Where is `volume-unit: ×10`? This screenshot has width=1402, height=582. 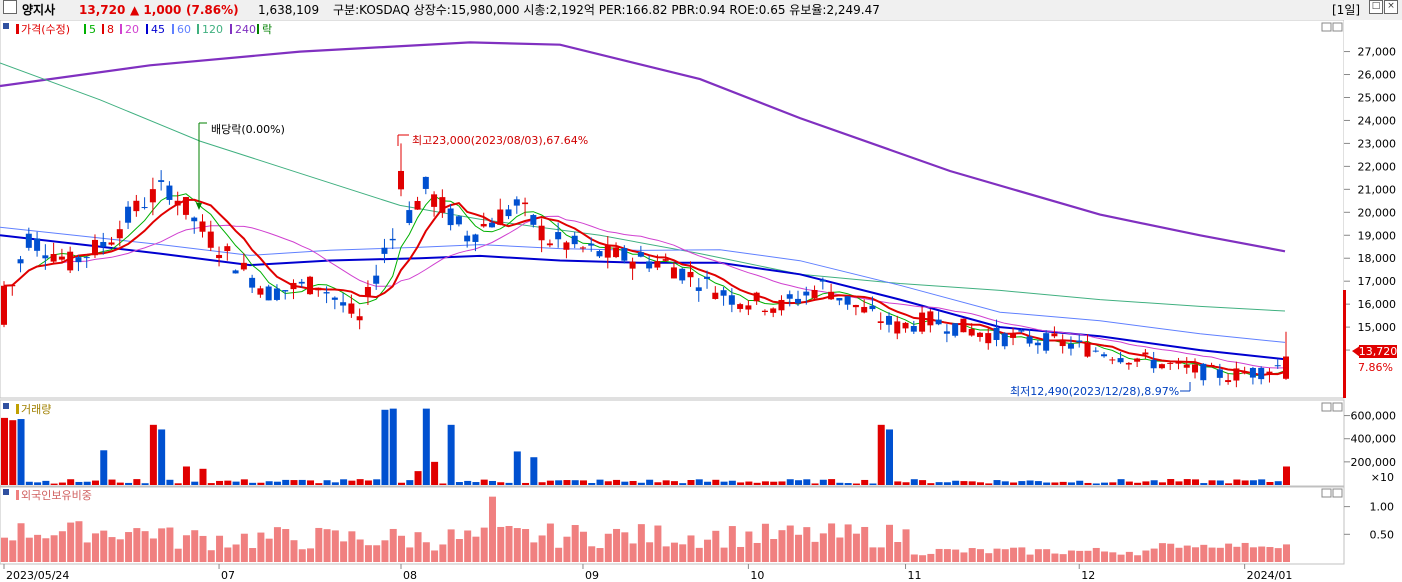 volume-unit: ×10 is located at coordinates (1382, 477).